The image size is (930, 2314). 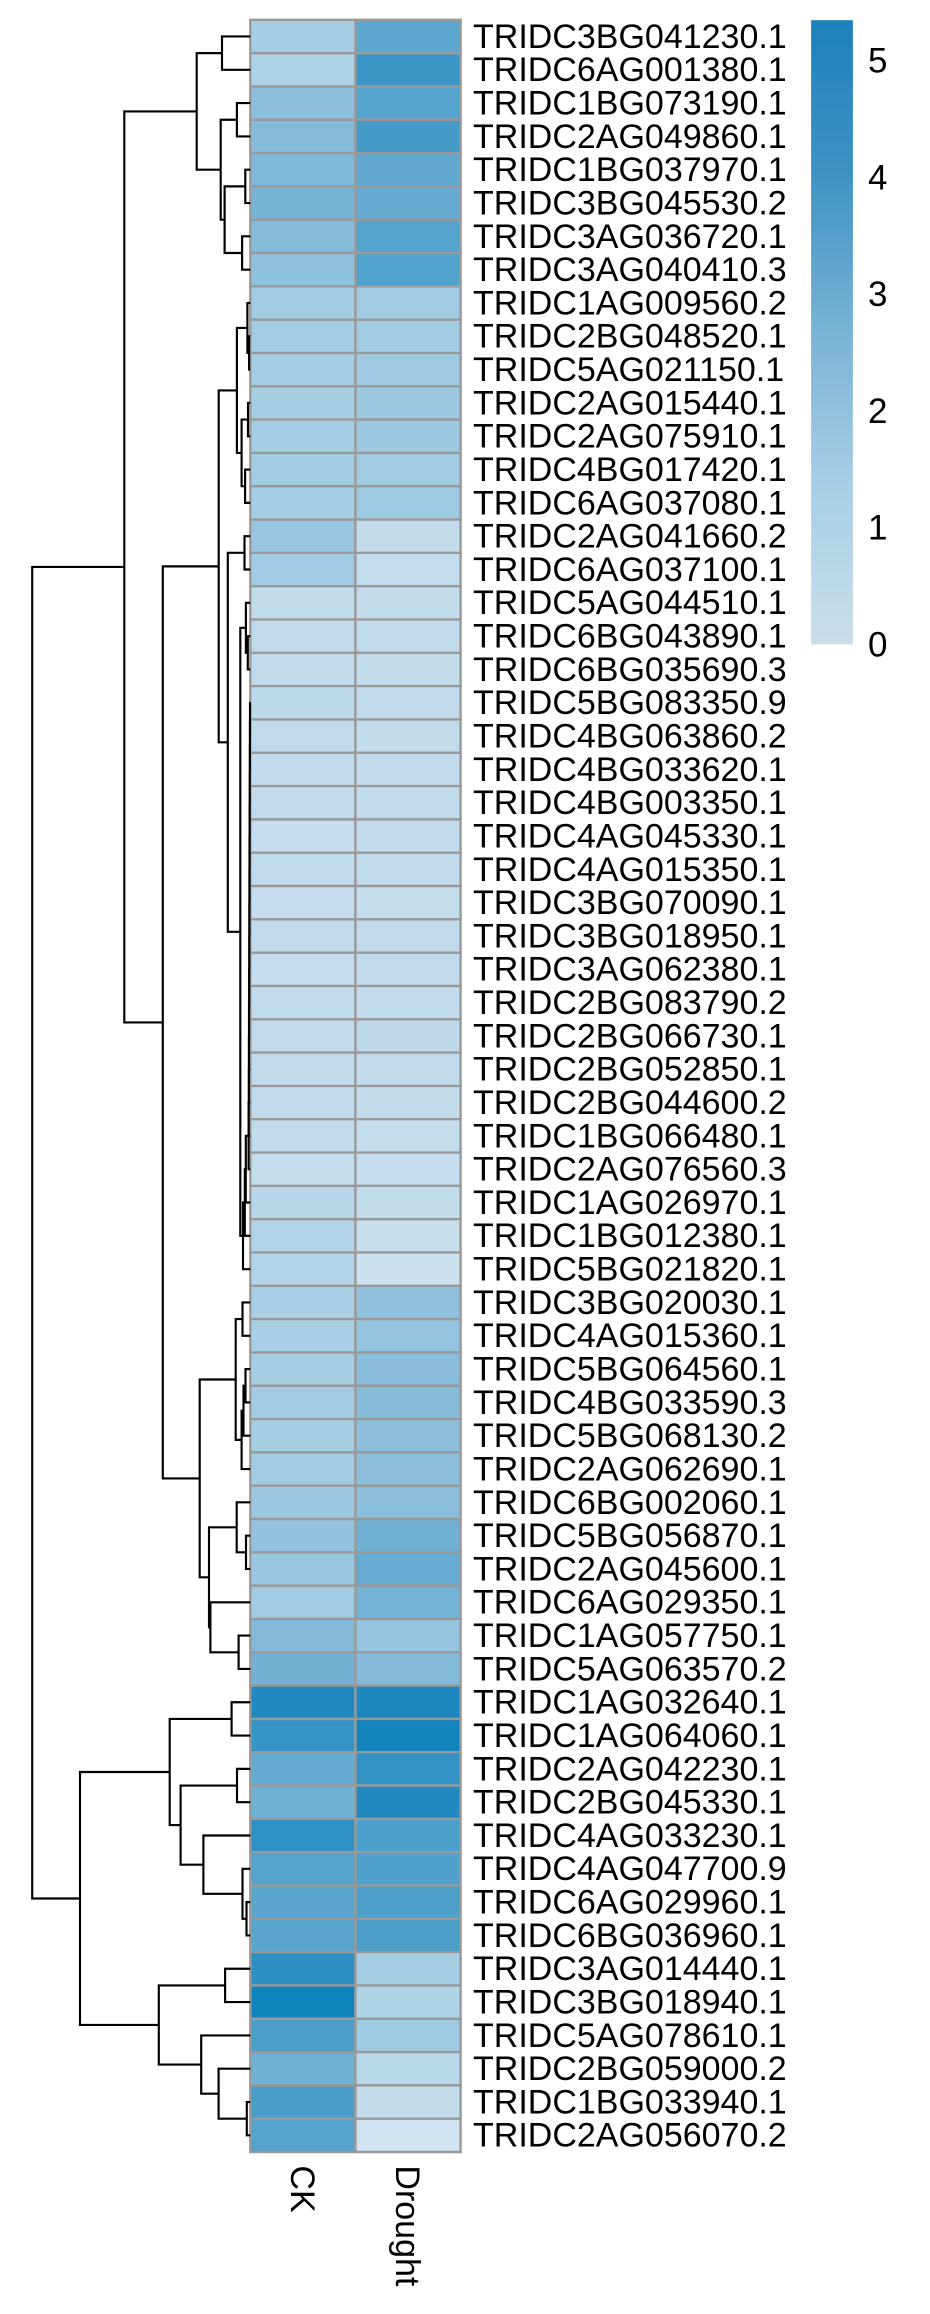 What do you see at coordinates (630, 1636) in the screenshot?
I see `svg-text: TRIDC1AG057750.1` at bounding box center [630, 1636].